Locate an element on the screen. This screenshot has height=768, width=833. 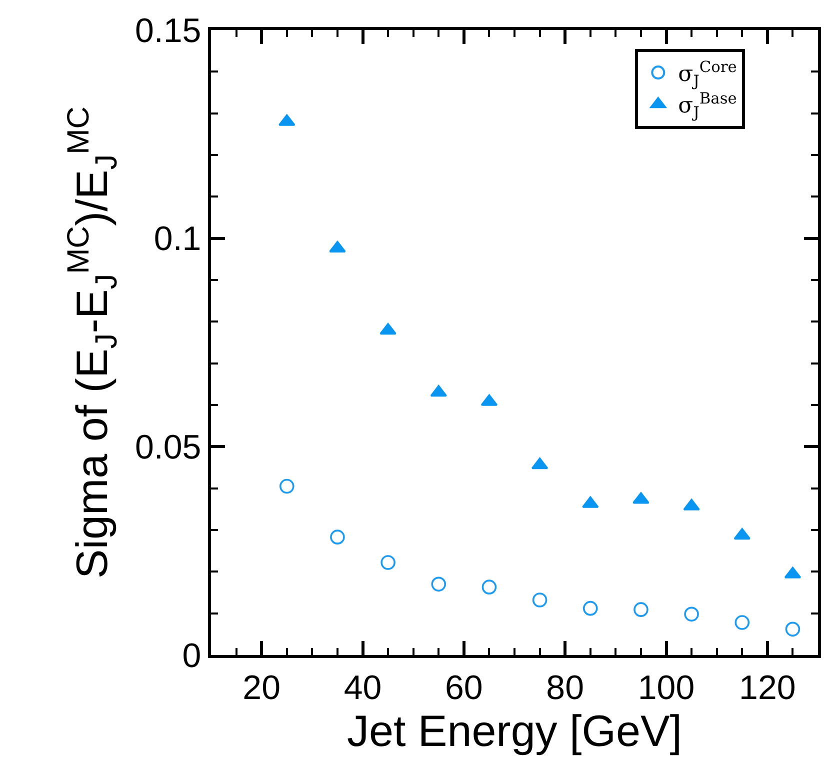
x-tick-label: 20 is located at coordinates (261, 687).